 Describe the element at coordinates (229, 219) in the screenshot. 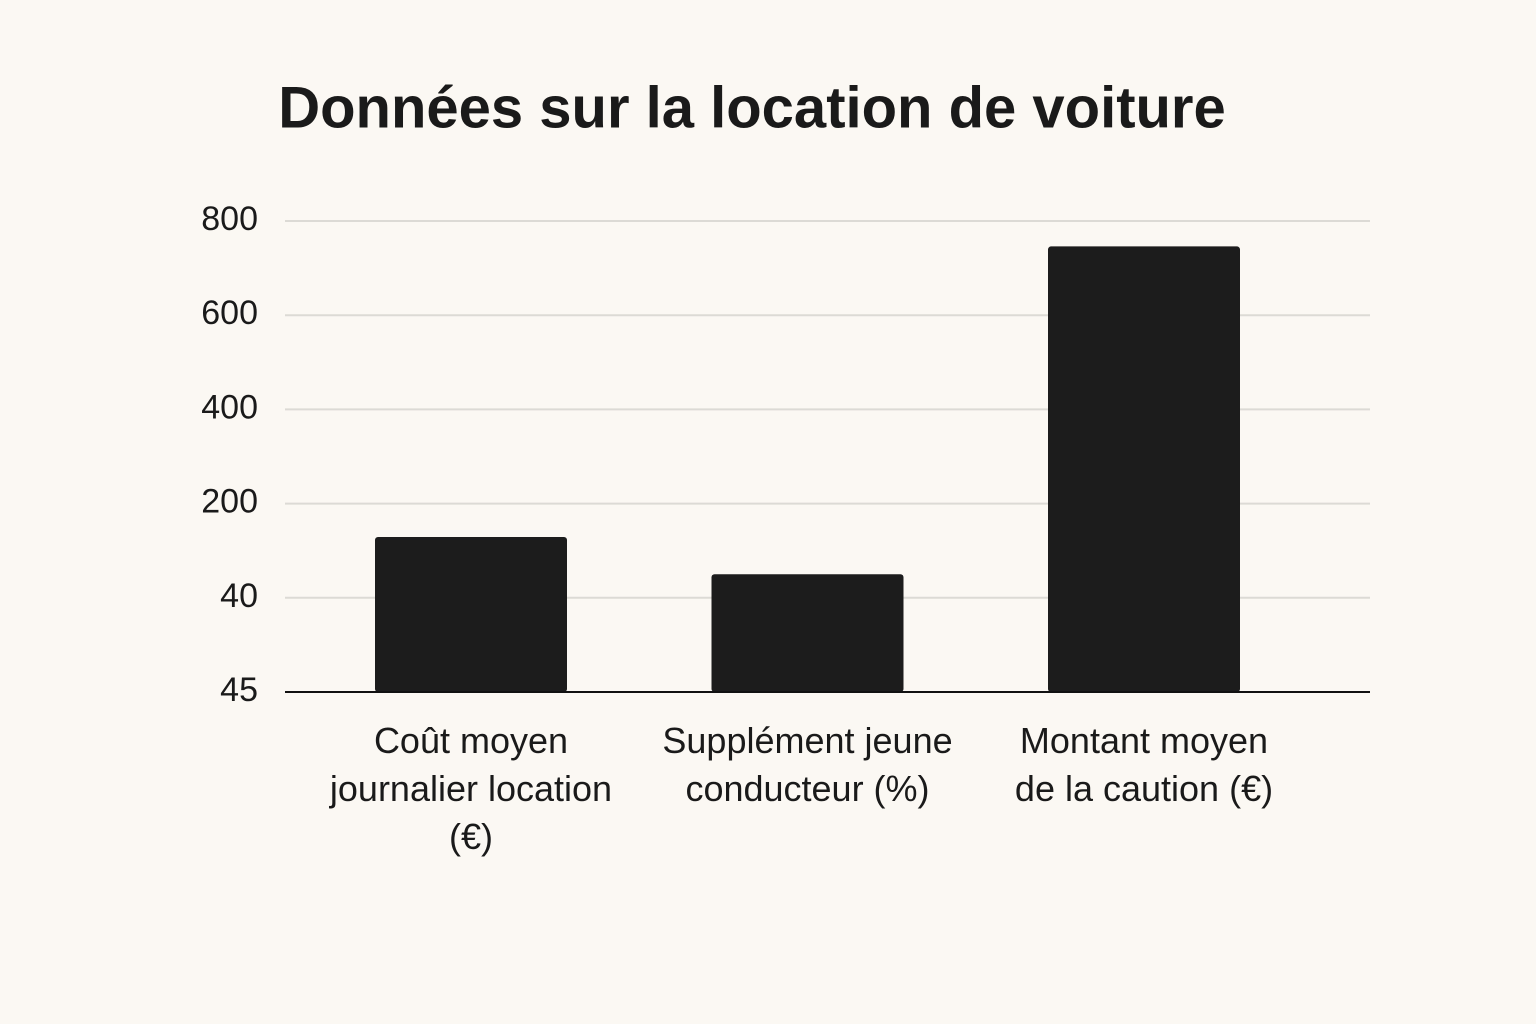

I see `y-tick-label: 800` at that location.